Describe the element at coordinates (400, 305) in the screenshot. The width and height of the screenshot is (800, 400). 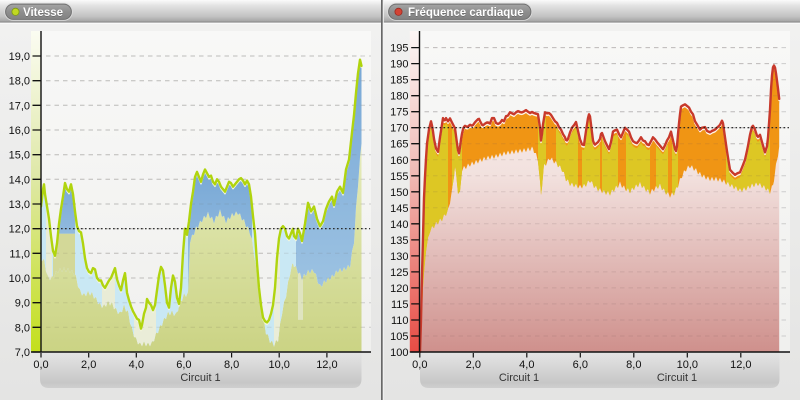
I see `svg-text: 115` at that location.